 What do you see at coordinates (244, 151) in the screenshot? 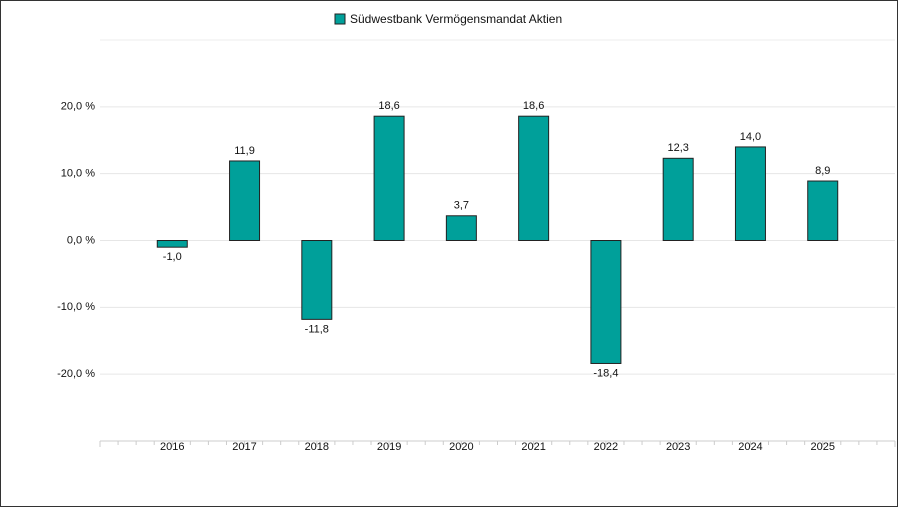
I see `data-label: 11,9` at bounding box center [244, 151].